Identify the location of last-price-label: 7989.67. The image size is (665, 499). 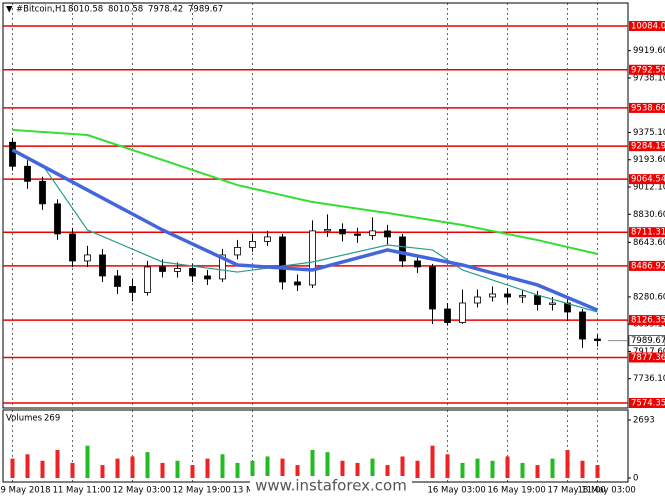
(648, 341).